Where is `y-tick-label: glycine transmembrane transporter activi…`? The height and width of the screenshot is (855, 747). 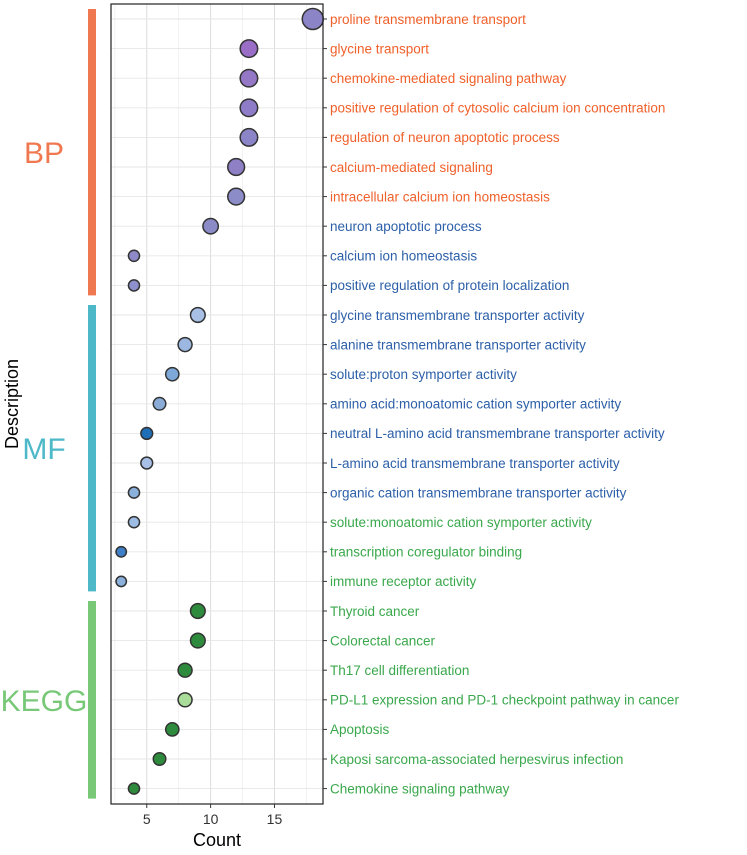 y-tick-label: glycine transmembrane transporter activi… is located at coordinates (457, 315).